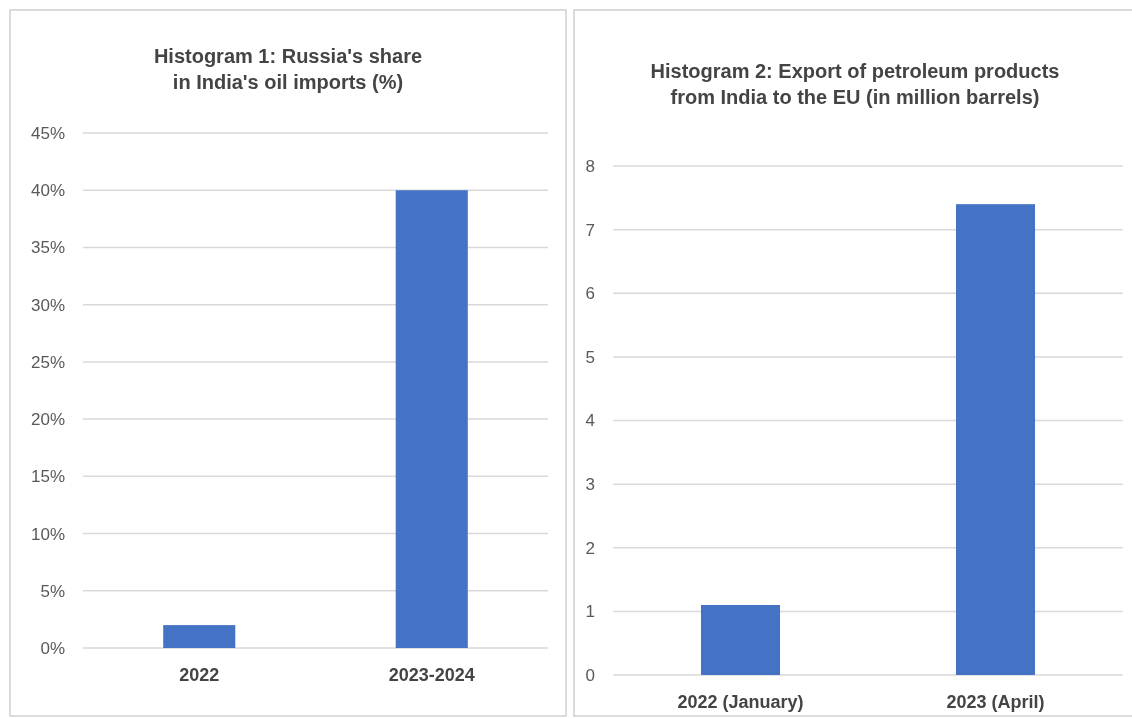 This screenshot has width=1132, height=718. What do you see at coordinates (590, 548) in the screenshot?
I see `y-tick-label: 2` at bounding box center [590, 548].